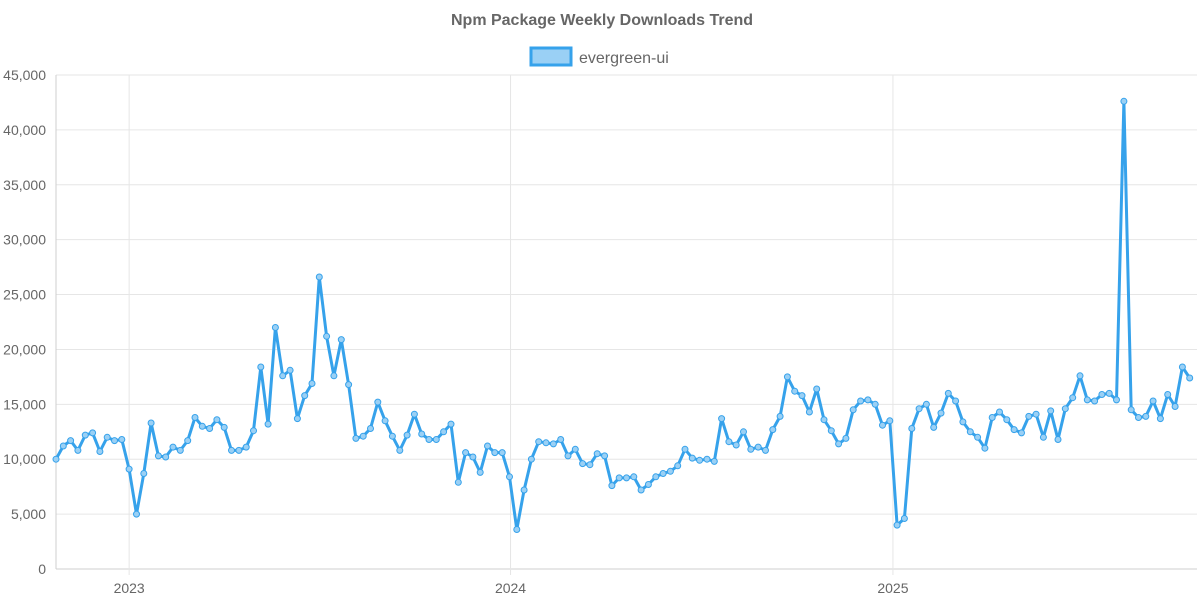 This screenshot has width=1200, height=600. What do you see at coordinates (129, 588) in the screenshot?
I see `x-tick-label: 2023` at bounding box center [129, 588].